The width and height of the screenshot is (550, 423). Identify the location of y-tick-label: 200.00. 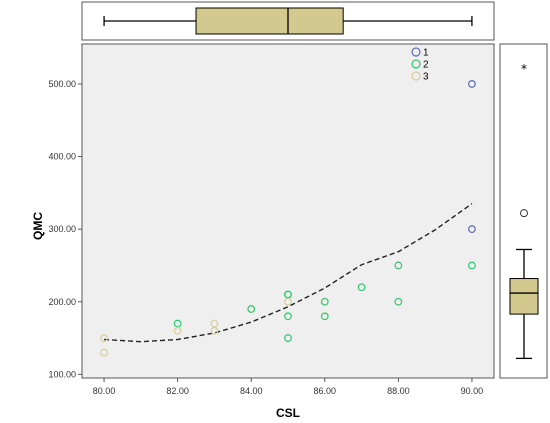
(62, 302).